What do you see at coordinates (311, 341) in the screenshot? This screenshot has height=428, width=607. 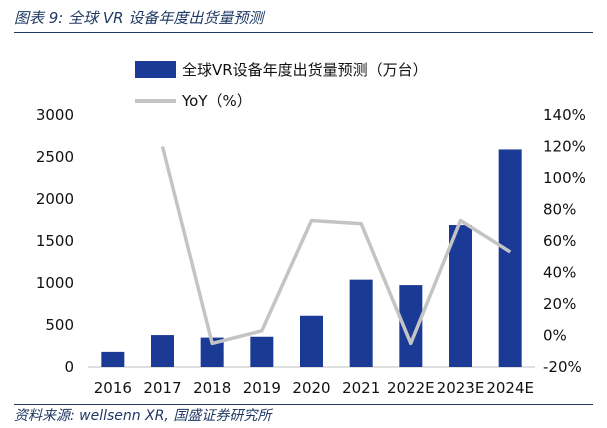 I see `bar-2020` at bounding box center [311, 341].